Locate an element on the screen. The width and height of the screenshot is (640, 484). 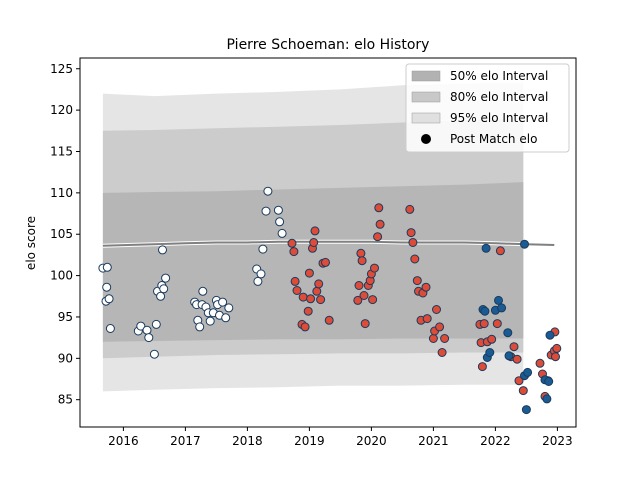
x-tick-label: 2023 is located at coordinates (557, 441).